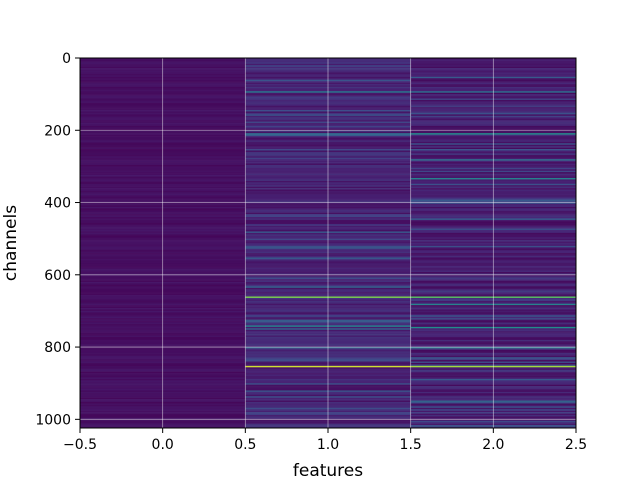 This screenshot has width=640, height=480. What do you see at coordinates (53, 420) in the screenshot?
I see `y-tick-label: 1000` at bounding box center [53, 420].